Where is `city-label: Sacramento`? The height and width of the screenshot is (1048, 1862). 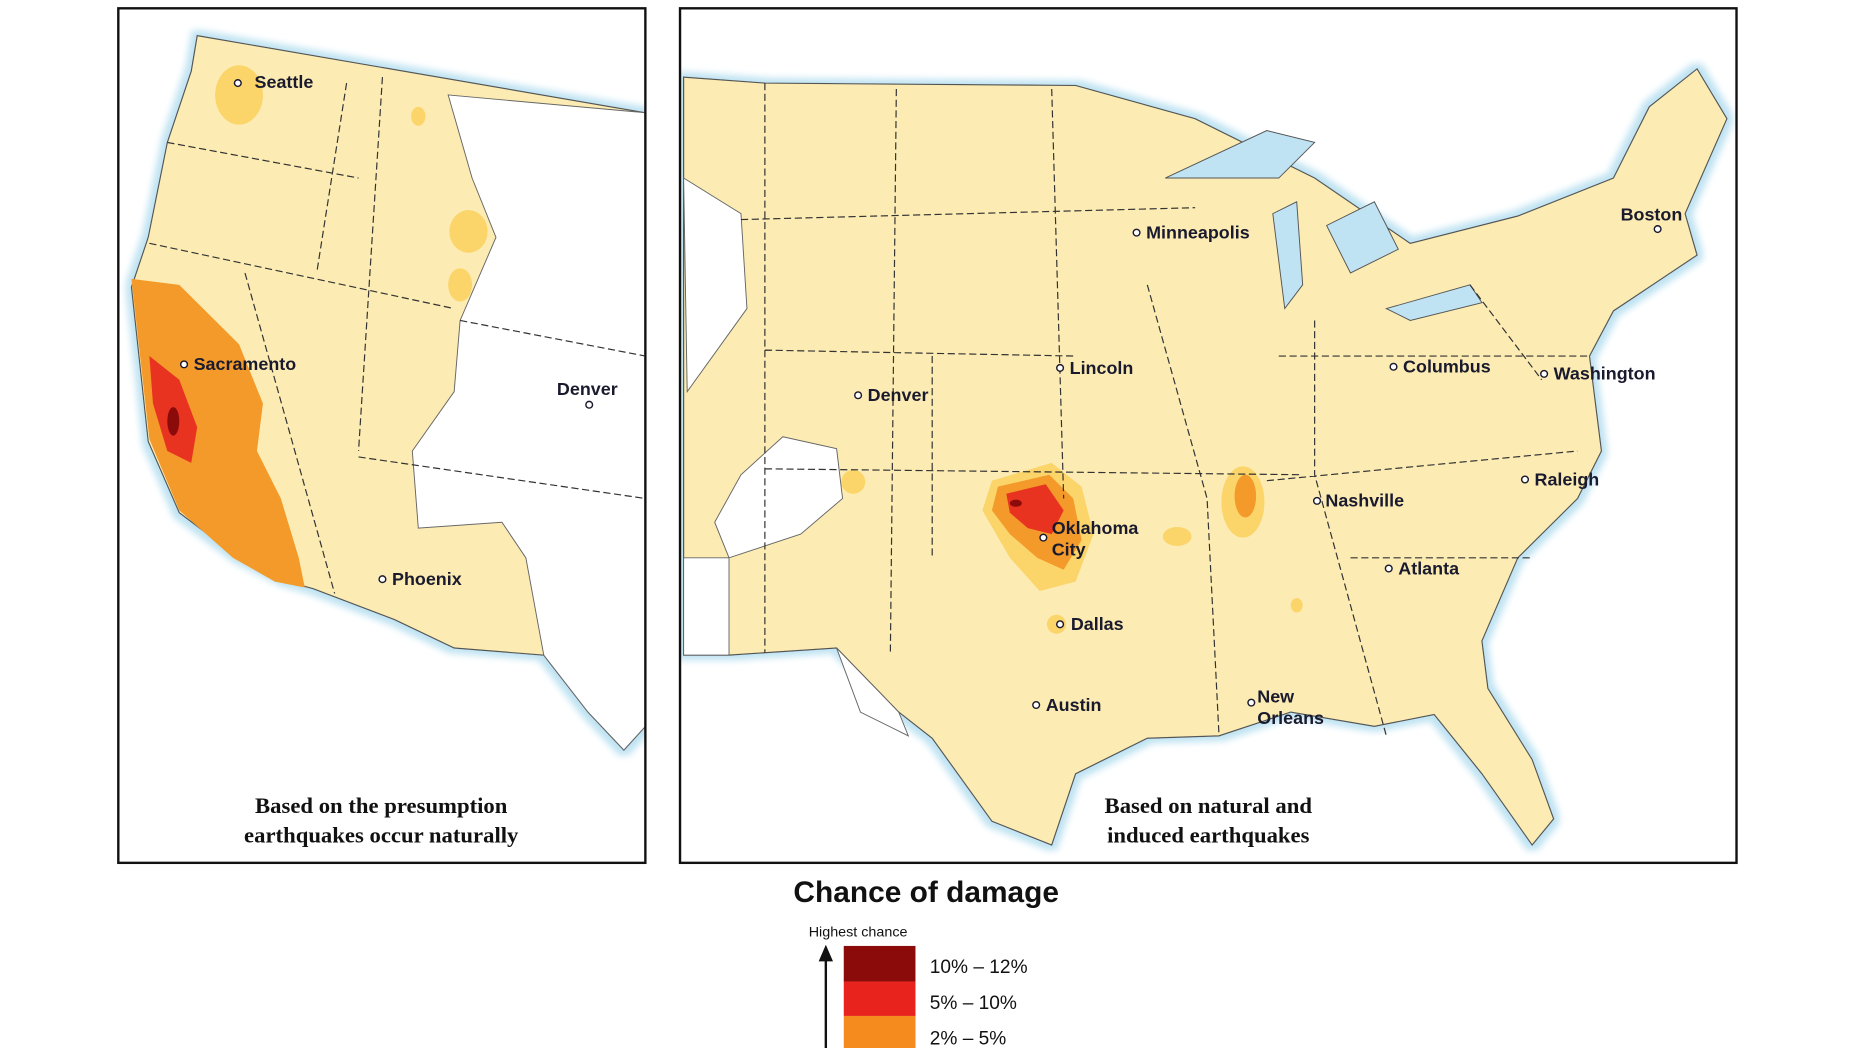 city-label: Sacramento is located at coordinates (245, 364).